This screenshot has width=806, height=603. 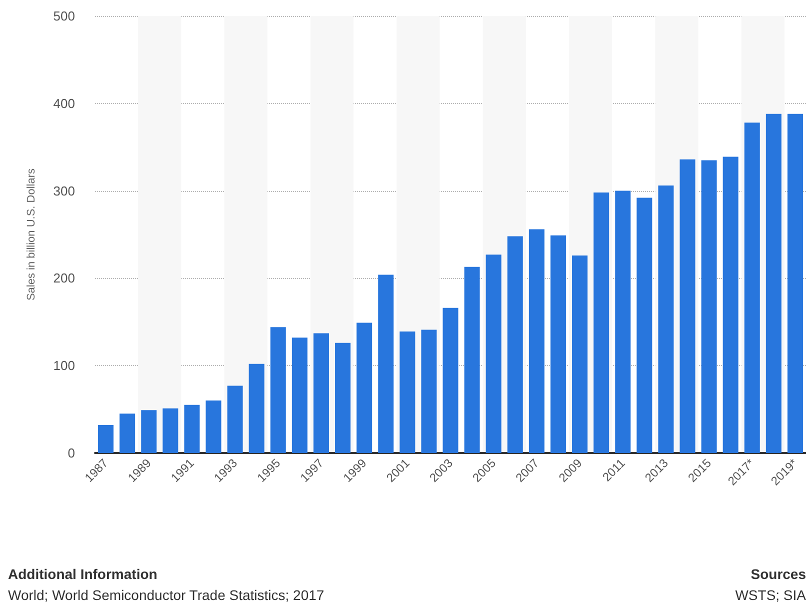 What do you see at coordinates (64, 103) in the screenshot?
I see `y-tick-label: 400` at bounding box center [64, 103].